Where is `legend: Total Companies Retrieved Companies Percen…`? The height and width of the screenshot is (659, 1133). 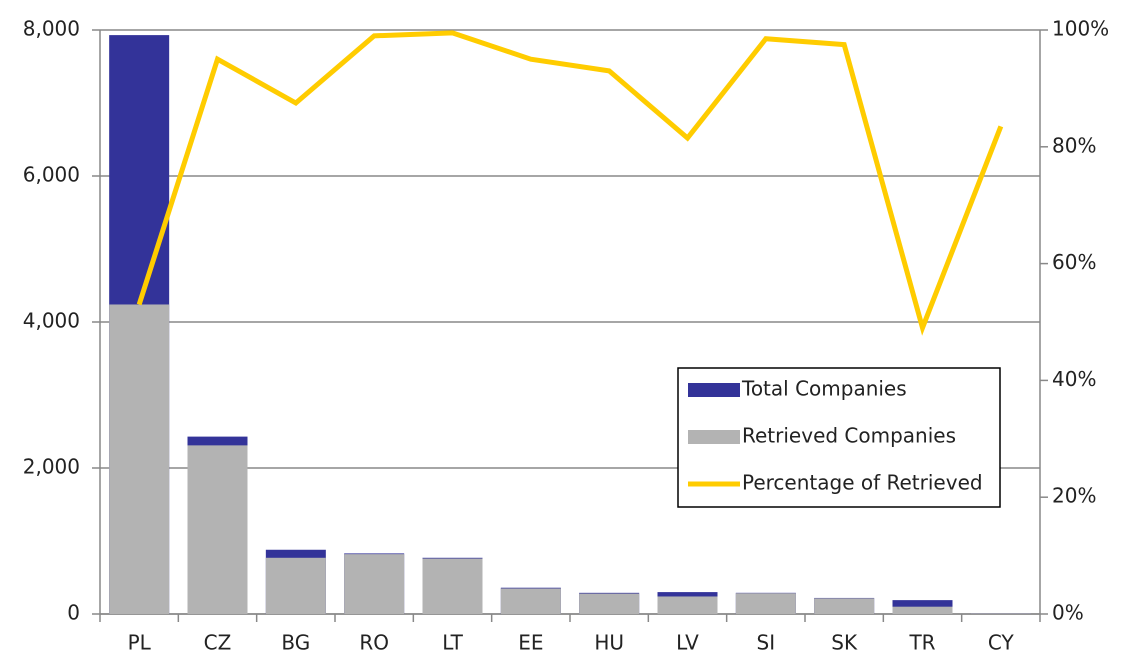 legend: Total Companies Retrieved Companies Percen… is located at coordinates (839, 437).